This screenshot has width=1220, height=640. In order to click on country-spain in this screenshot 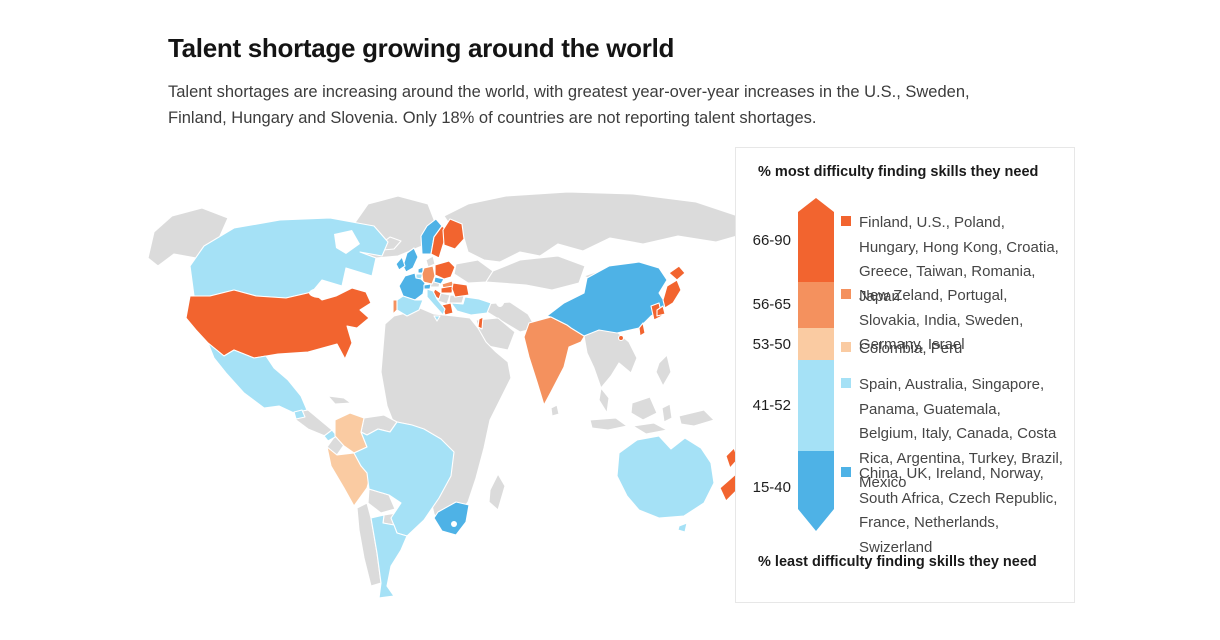, I will do `click(410, 306)`.